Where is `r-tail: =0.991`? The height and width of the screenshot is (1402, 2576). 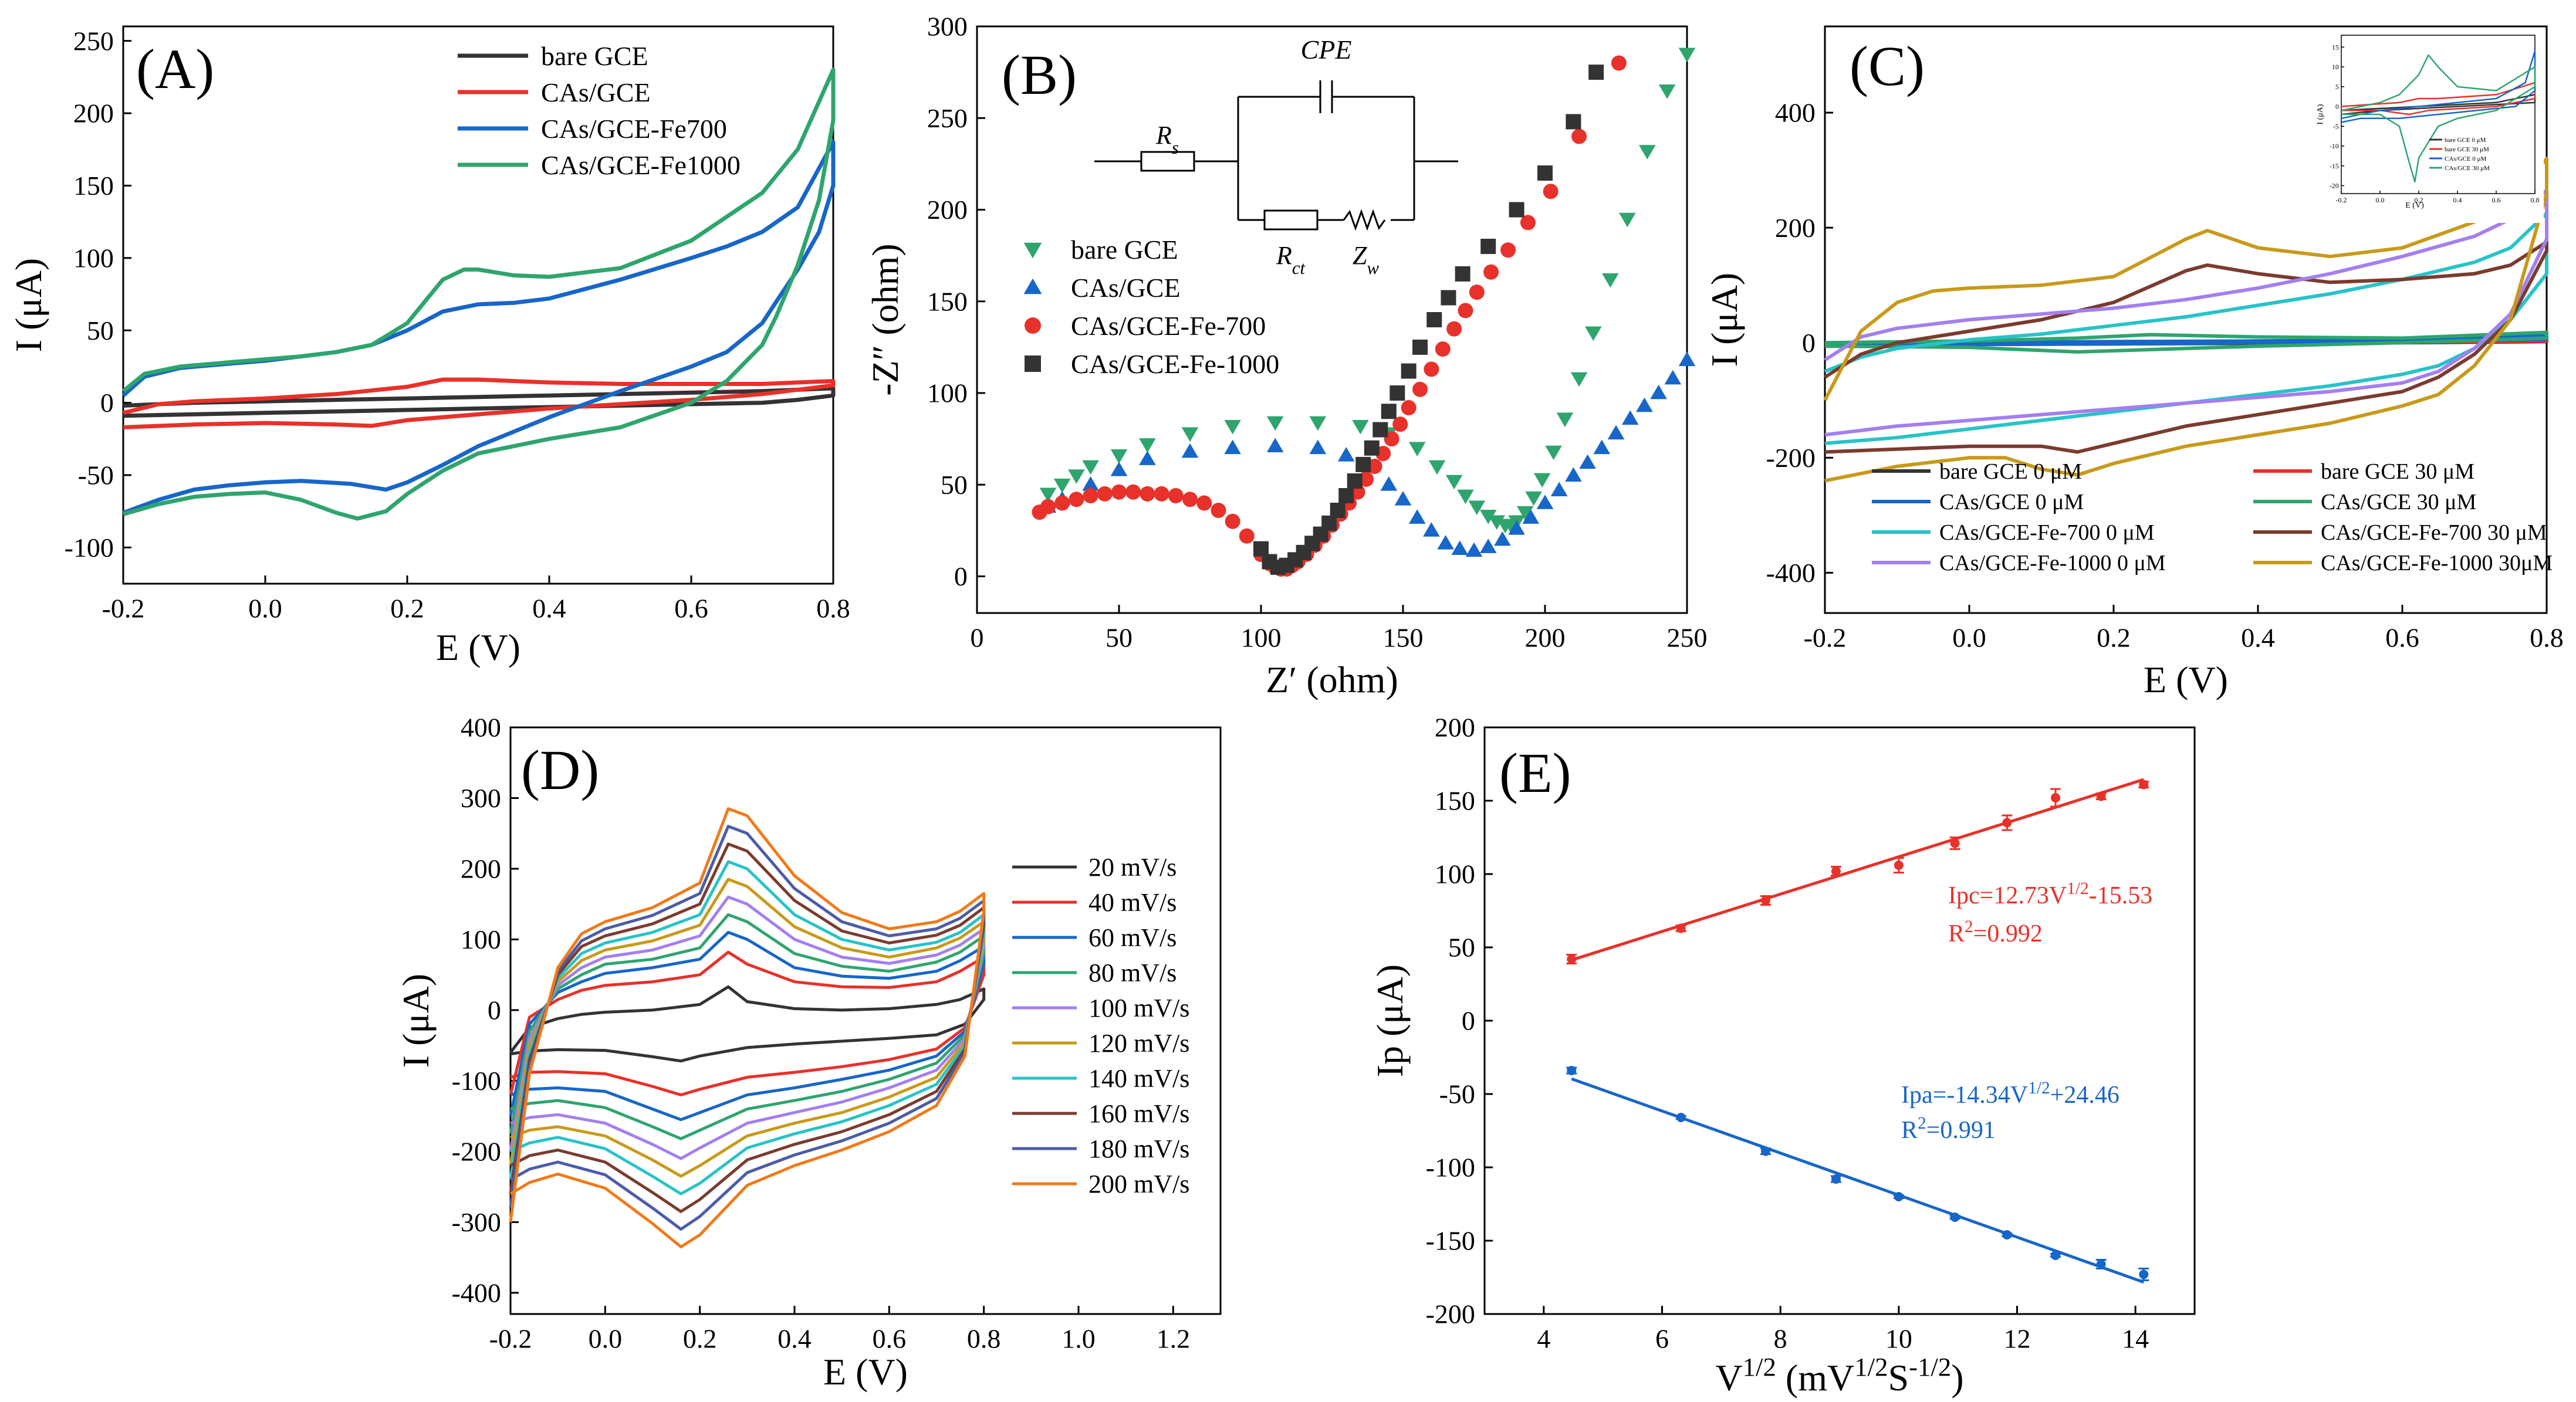
r-tail: =0.991 is located at coordinates (1961, 1130).